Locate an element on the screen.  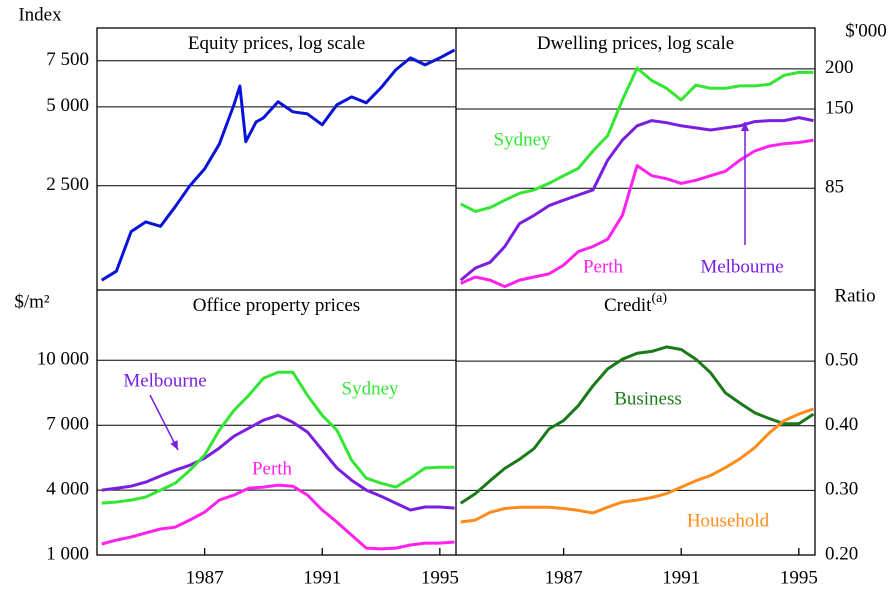
y-axis-label: Index is located at coordinates (40, 14).